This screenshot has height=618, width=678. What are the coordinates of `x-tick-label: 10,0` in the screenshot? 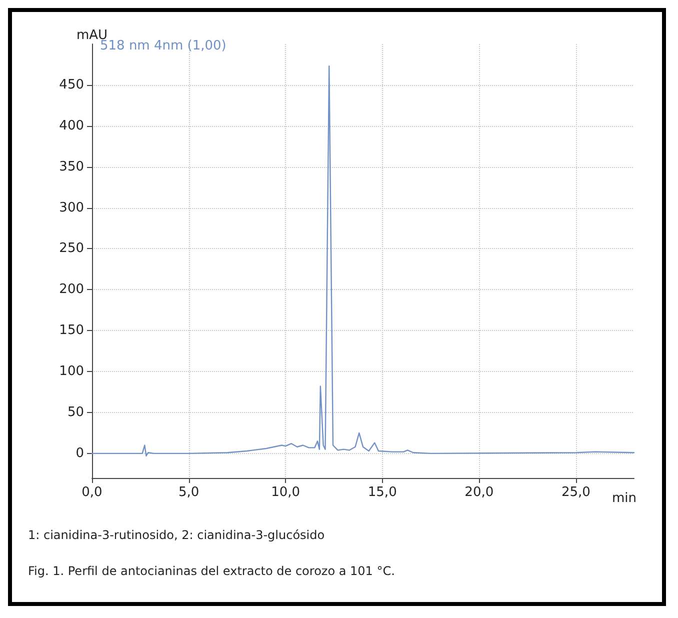 It's located at (285, 492).